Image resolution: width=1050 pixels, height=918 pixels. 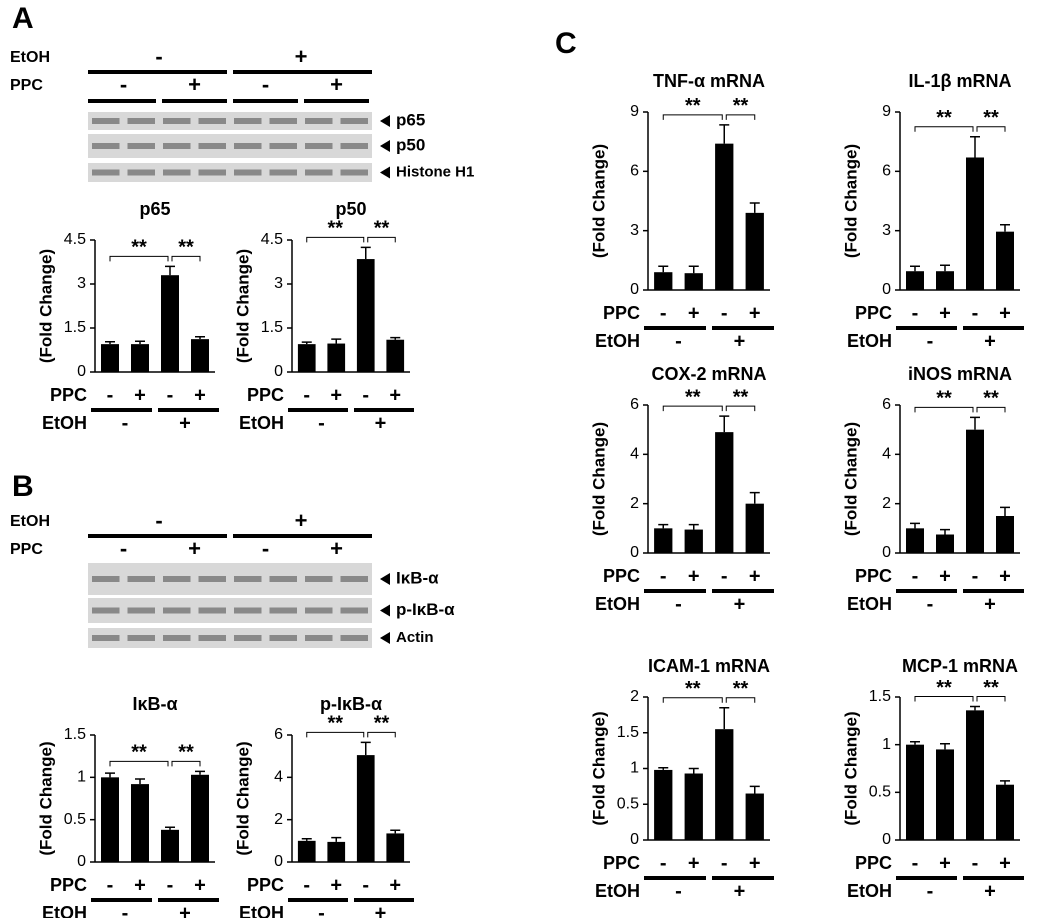 I want to click on chart-title: IL-1β mRNA, so click(x=960, y=81).